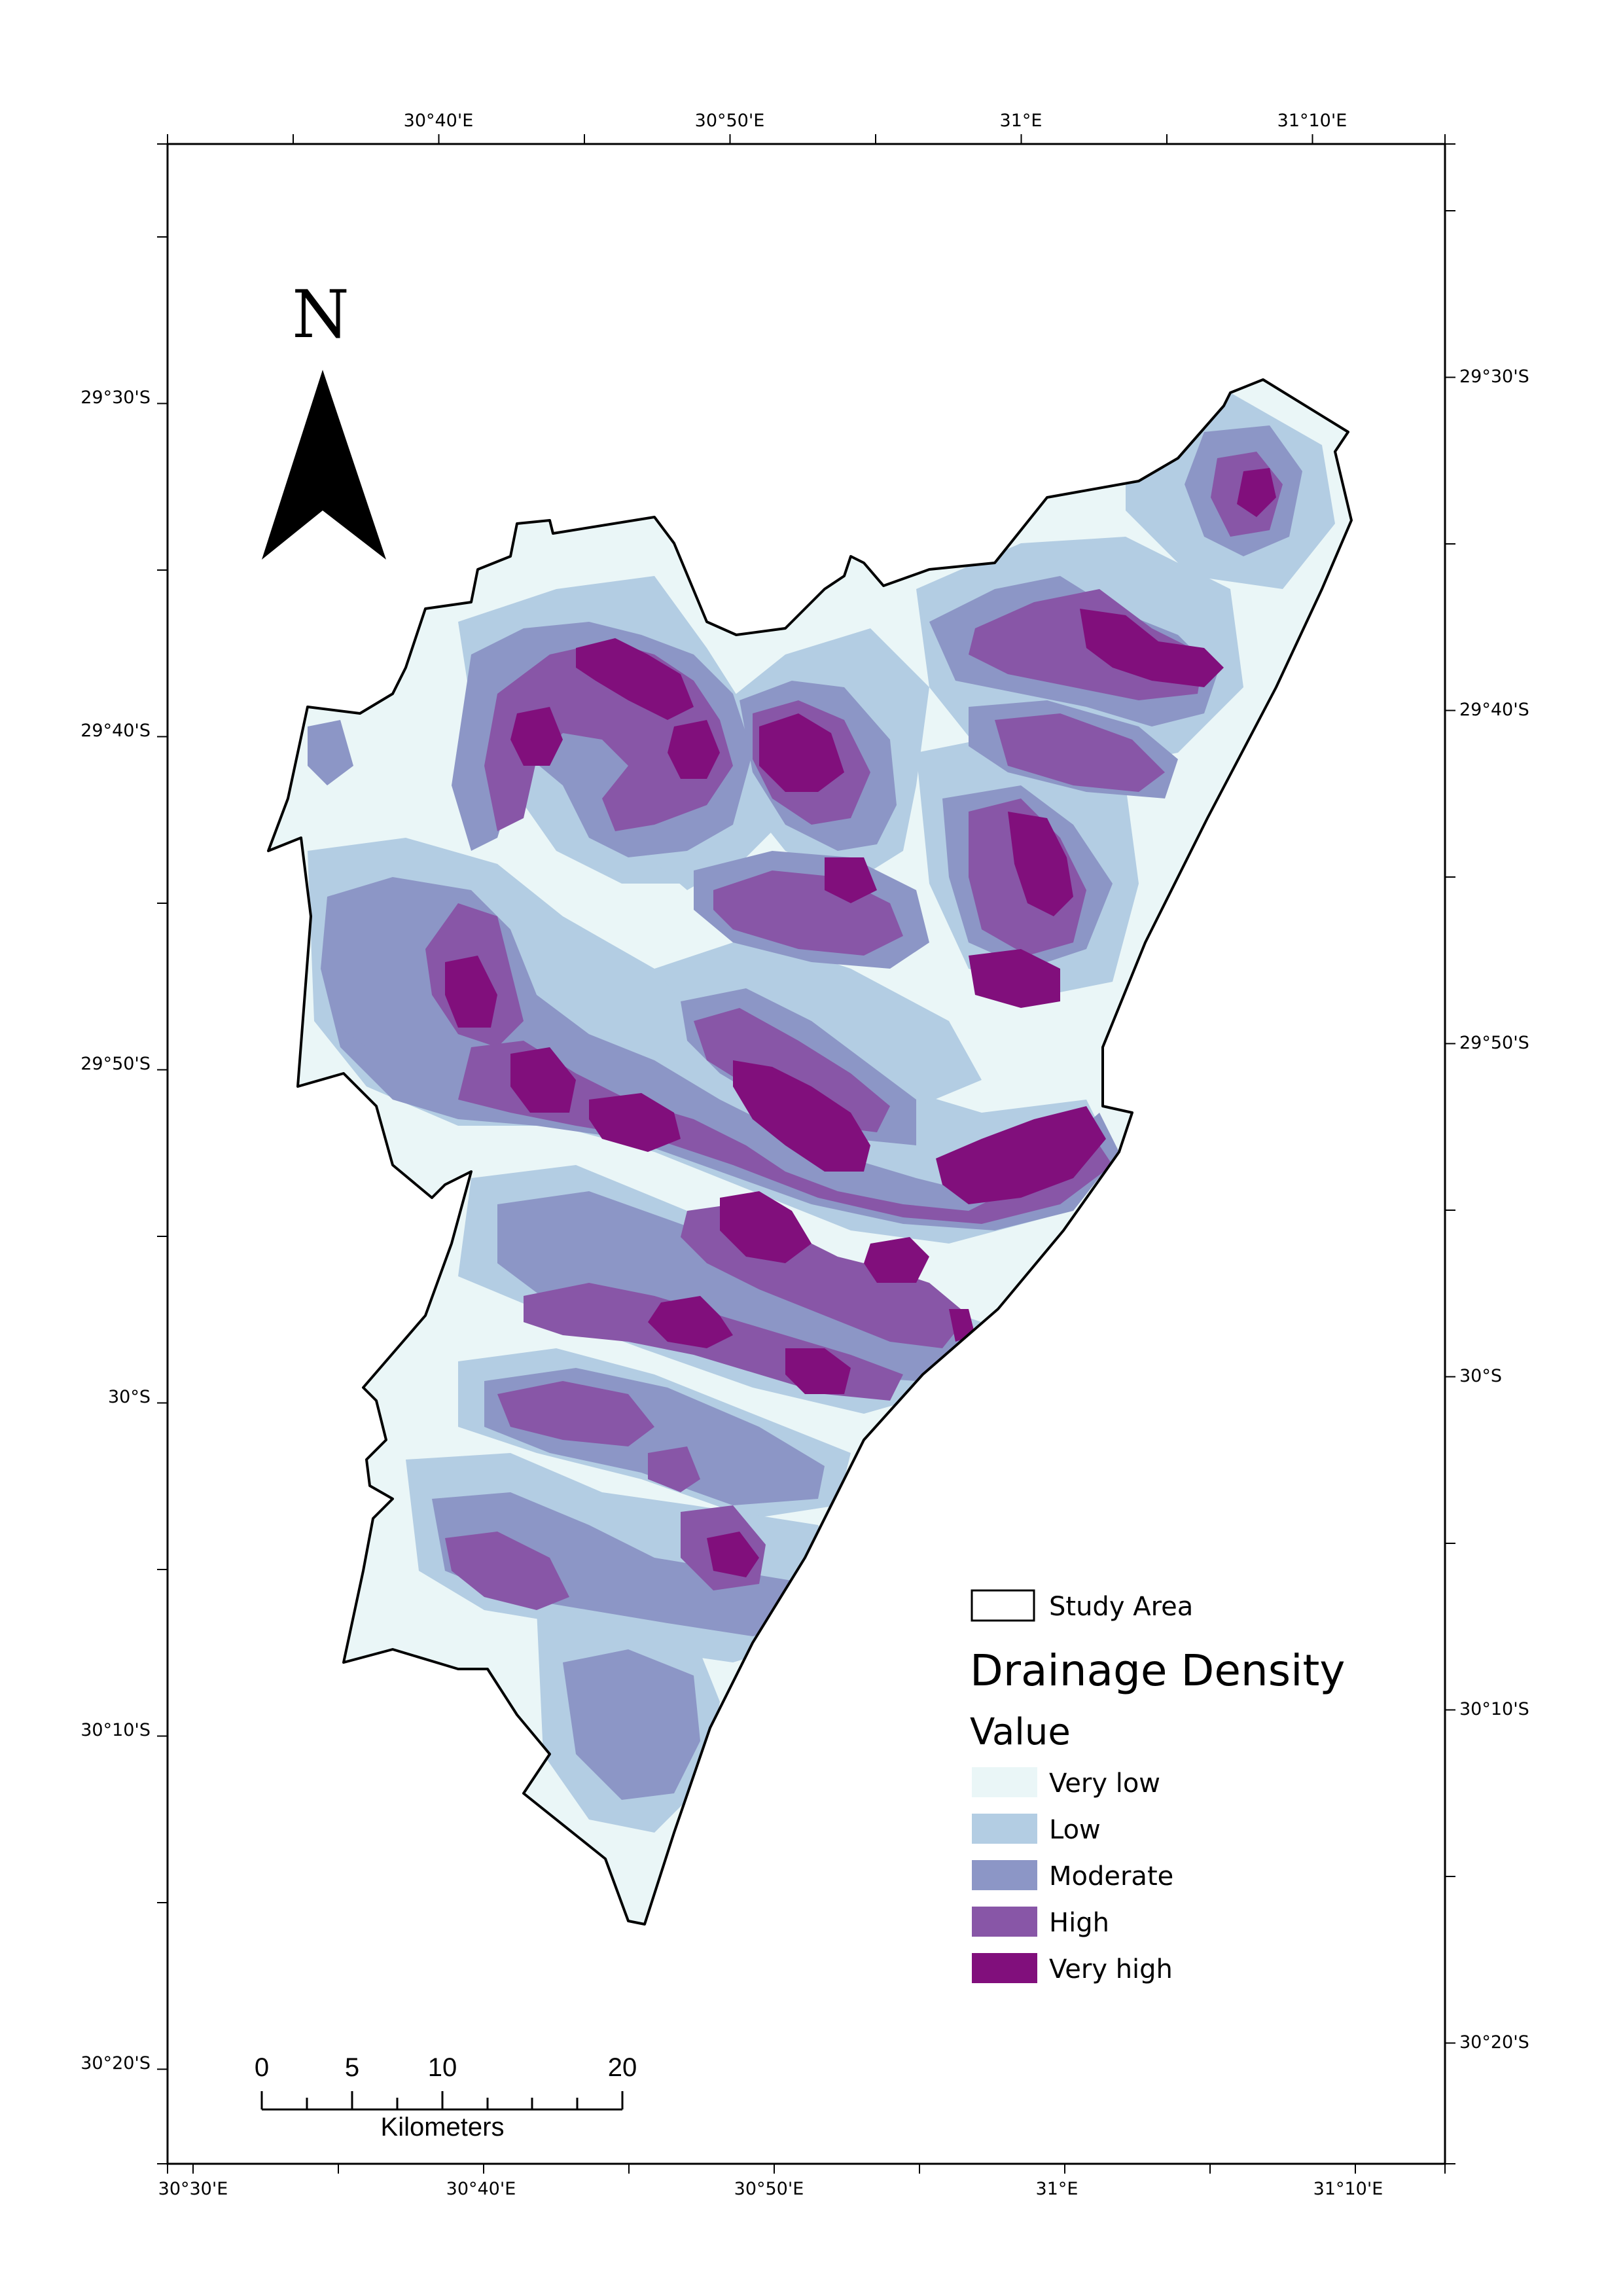 The height and width of the screenshot is (2296, 1623). I want to click on left-lat-label: 29°40'S, so click(115, 731).